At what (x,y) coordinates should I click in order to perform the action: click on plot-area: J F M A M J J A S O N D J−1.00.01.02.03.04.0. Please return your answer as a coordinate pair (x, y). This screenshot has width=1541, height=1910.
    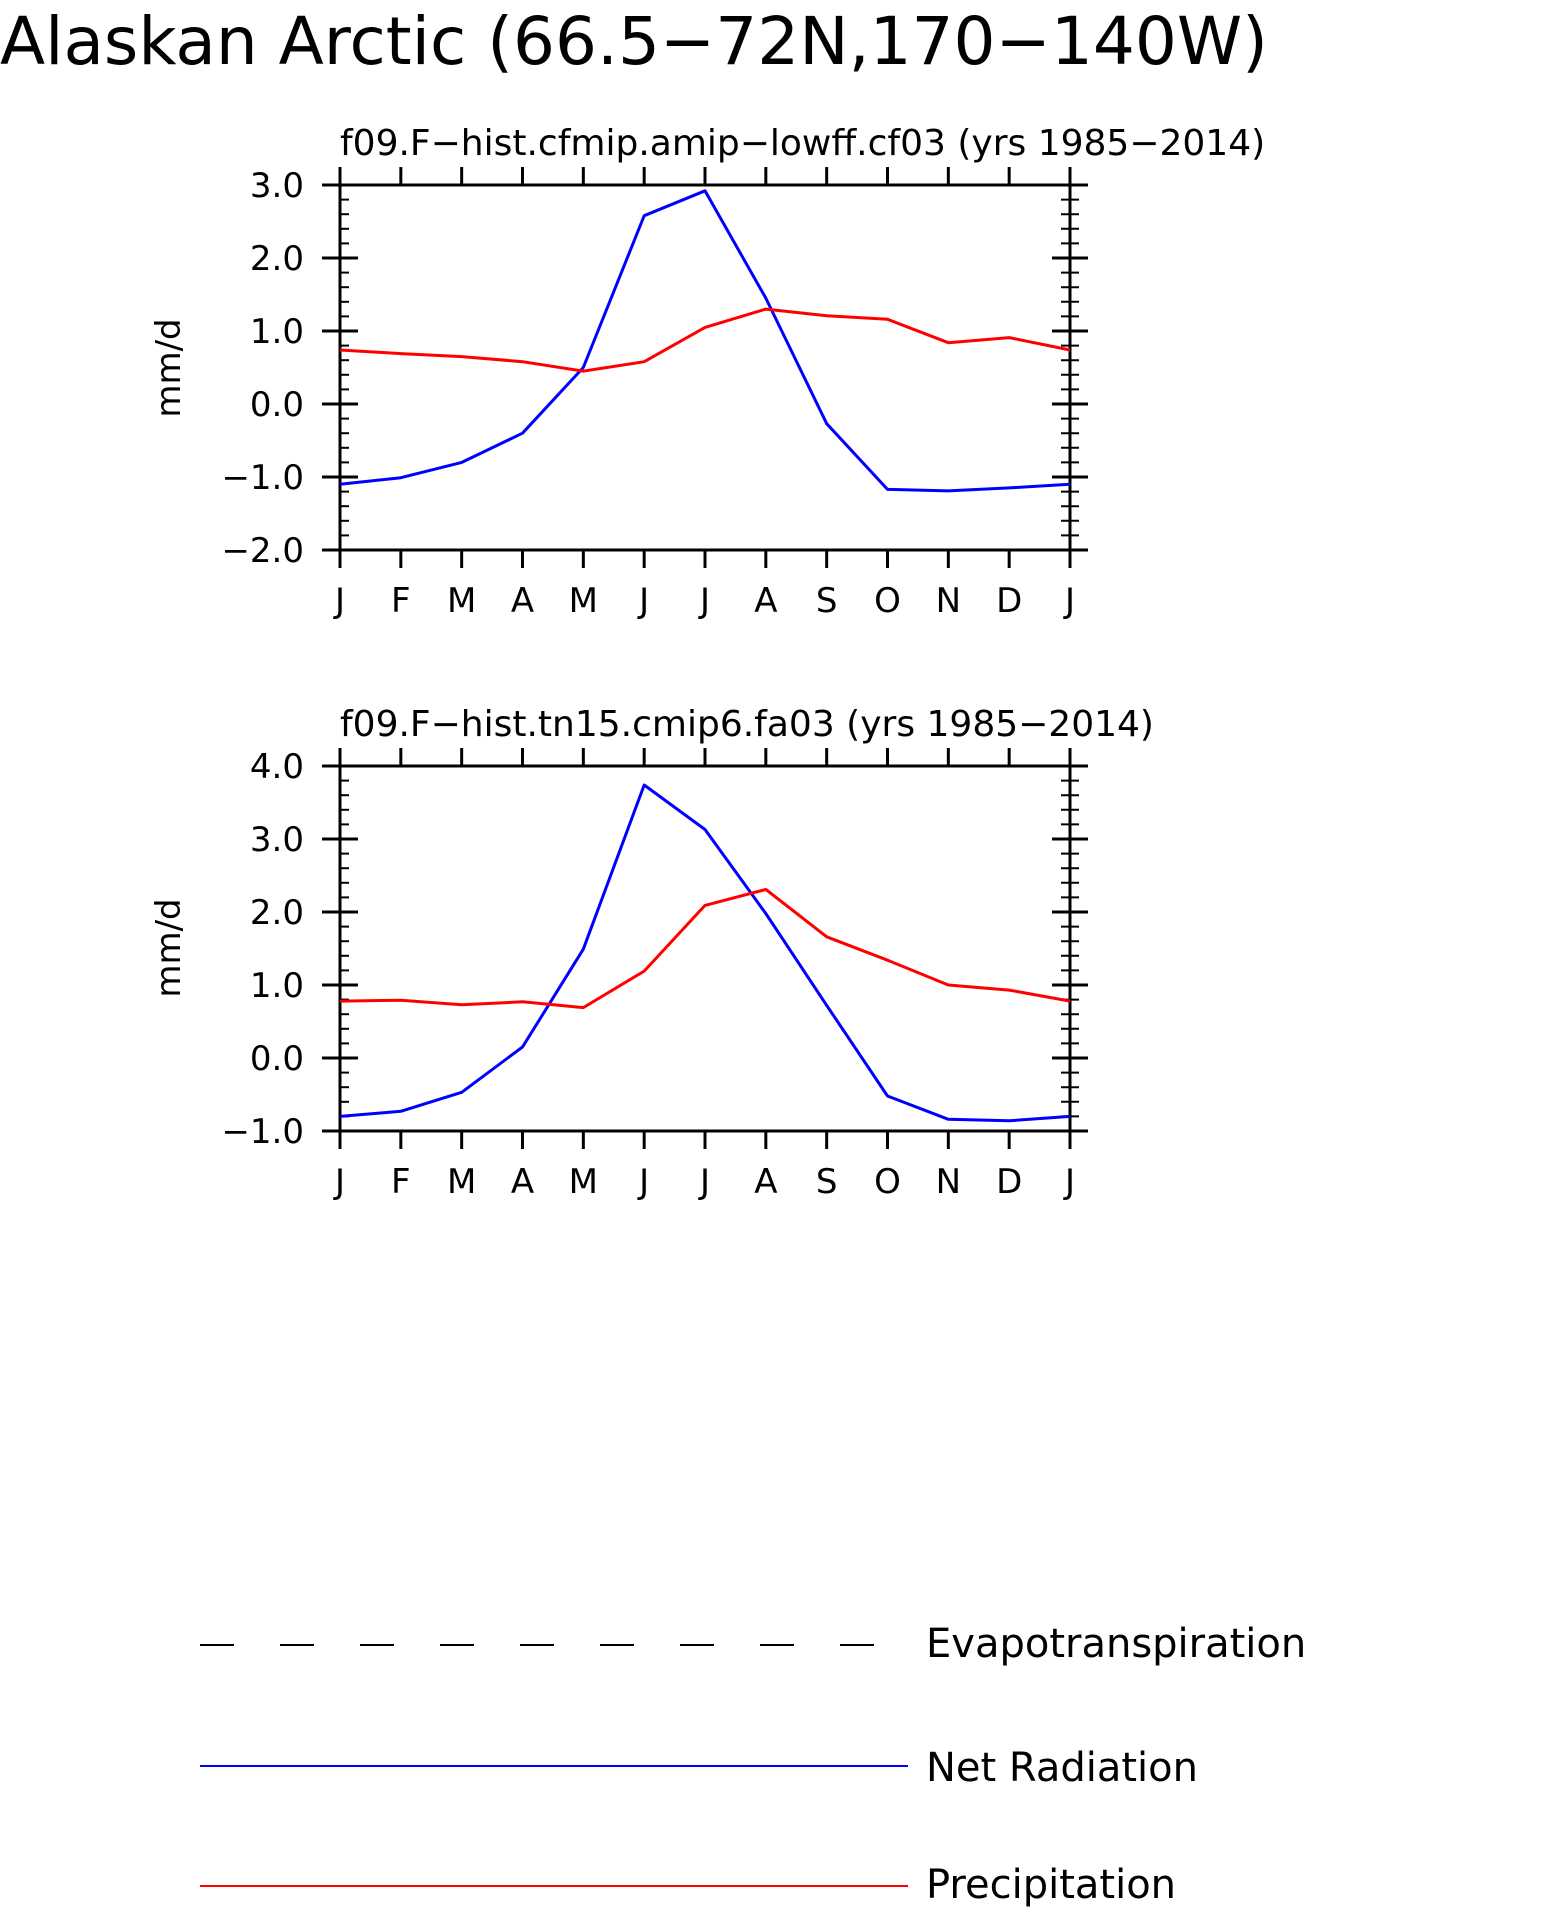
    Looking at the image, I should click on (654, 974).